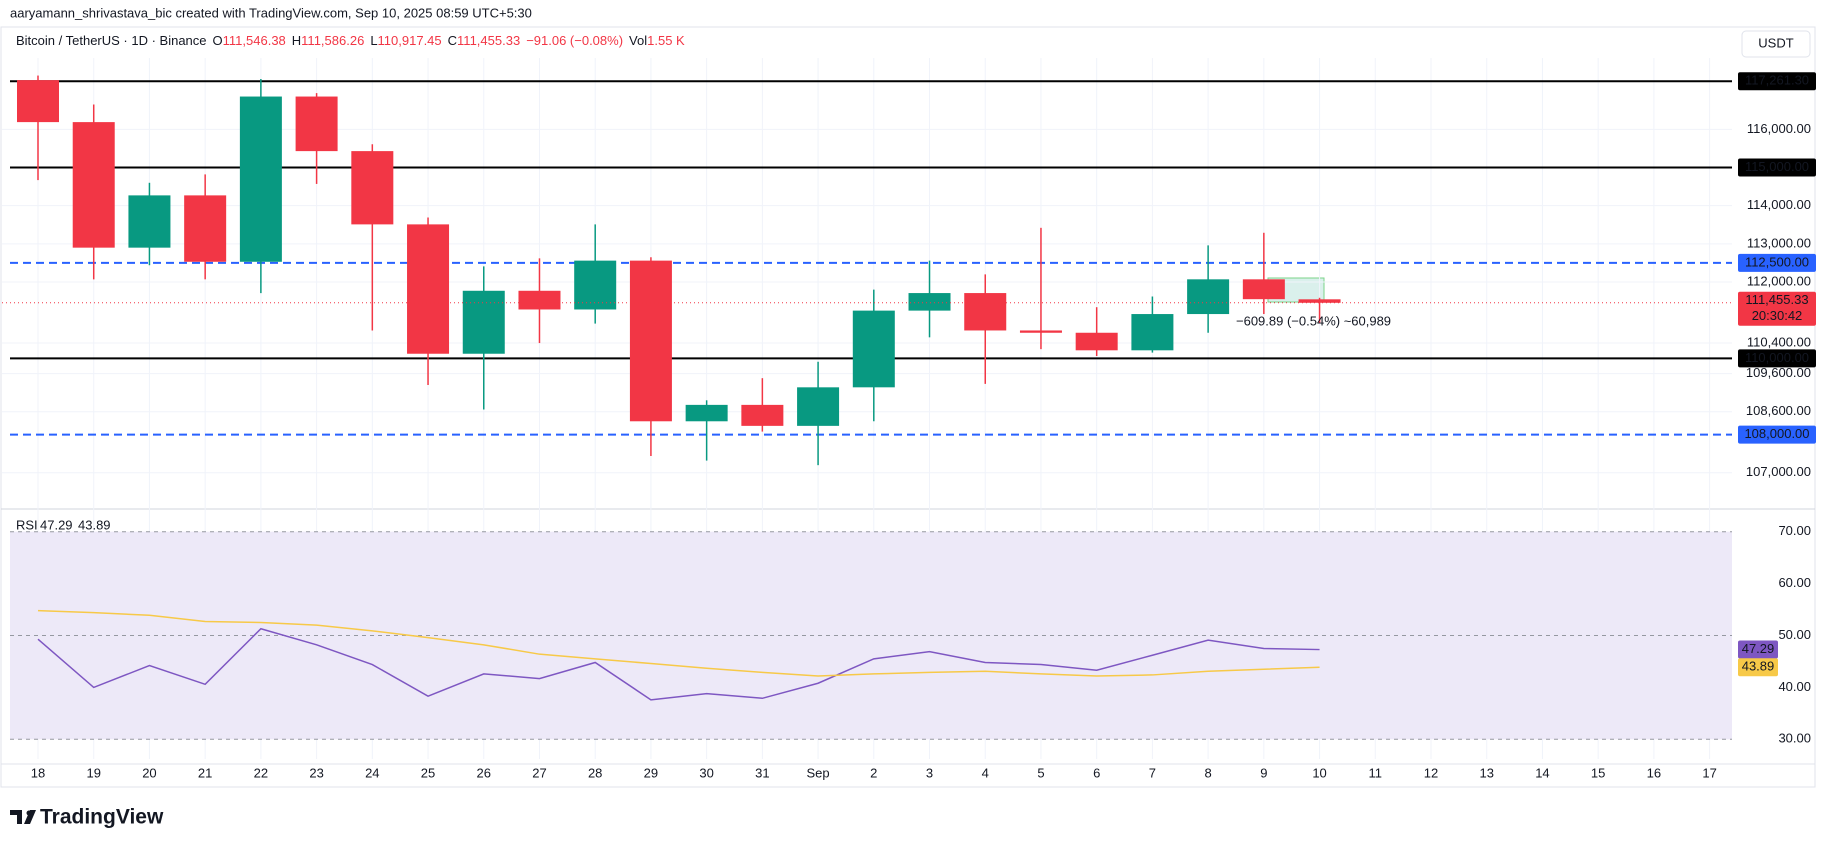  What do you see at coordinates (762, 772) in the screenshot?
I see `x-tick-label: 31` at bounding box center [762, 772].